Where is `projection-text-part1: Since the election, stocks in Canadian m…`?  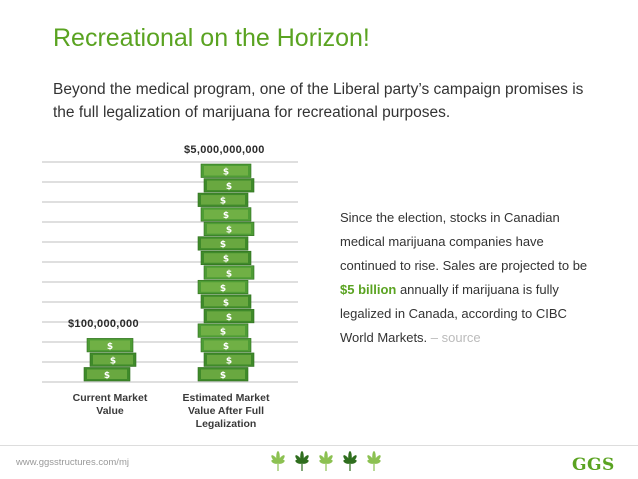
projection-text-part1: Since the election, stocks in Canadian m… is located at coordinates (464, 241).